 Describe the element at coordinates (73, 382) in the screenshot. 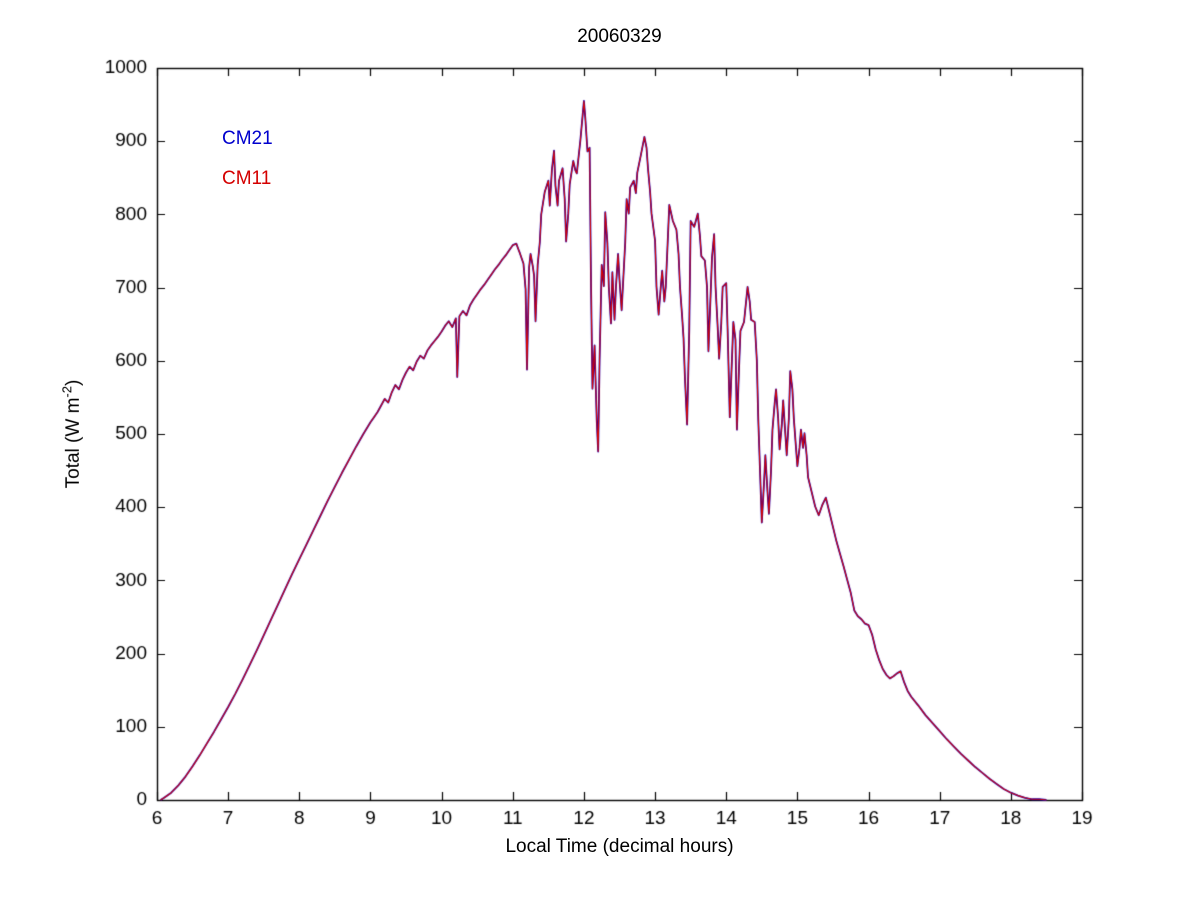

I see `y-axis-label-close: )` at that location.